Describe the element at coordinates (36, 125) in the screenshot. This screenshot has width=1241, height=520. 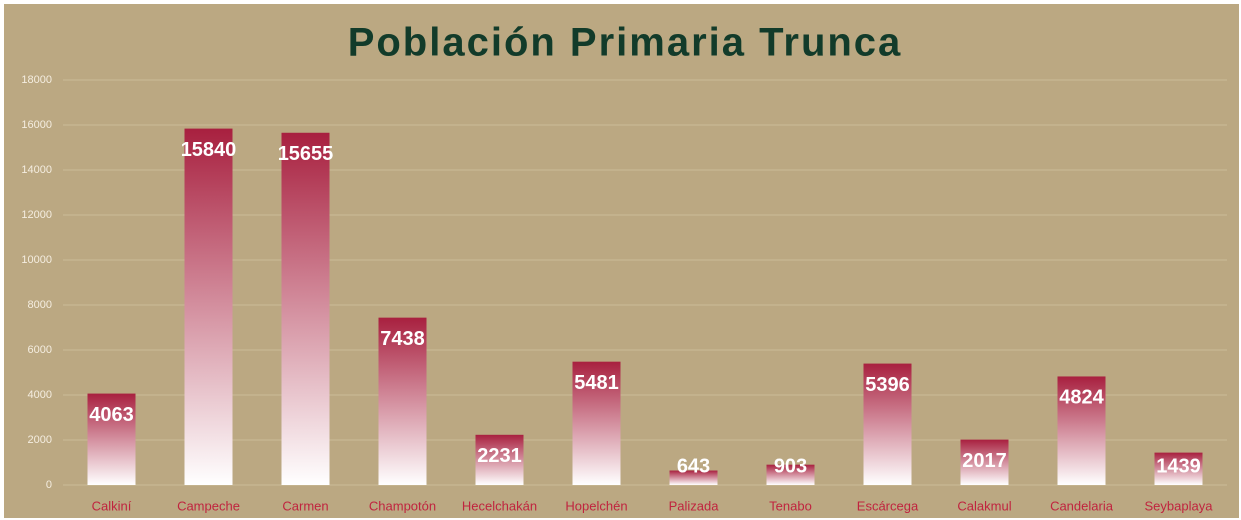
I see `y-tick-label: 16000` at that location.